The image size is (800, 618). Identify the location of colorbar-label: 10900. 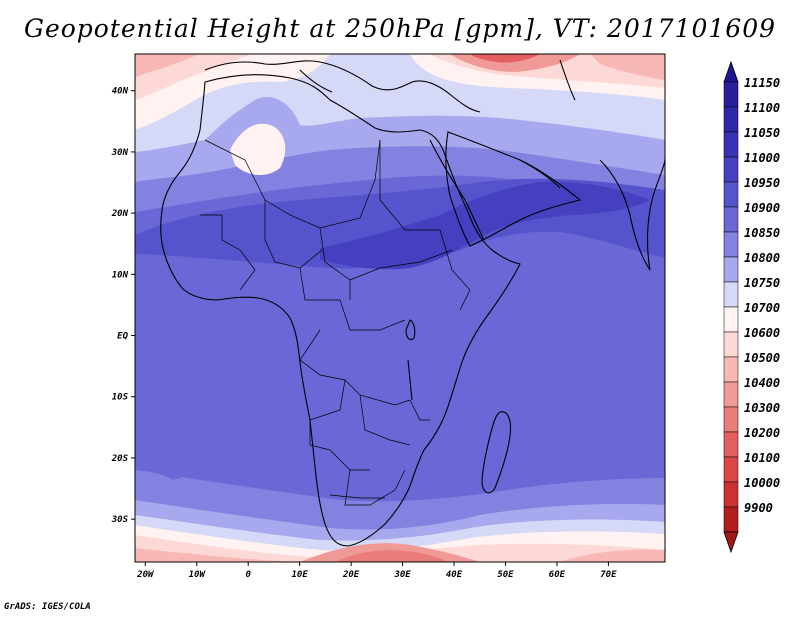
(762, 208).